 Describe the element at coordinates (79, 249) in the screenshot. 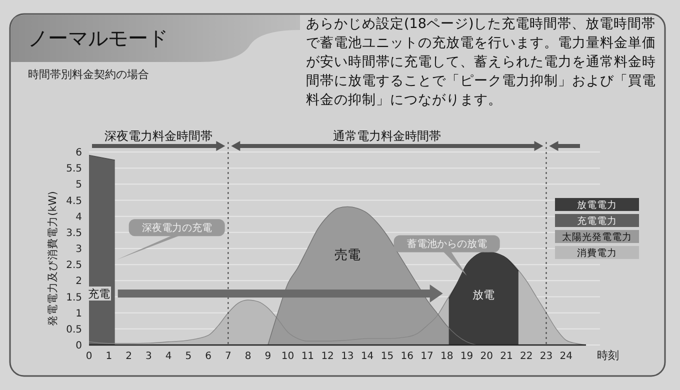

I see `y-tick-label: 3` at that location.